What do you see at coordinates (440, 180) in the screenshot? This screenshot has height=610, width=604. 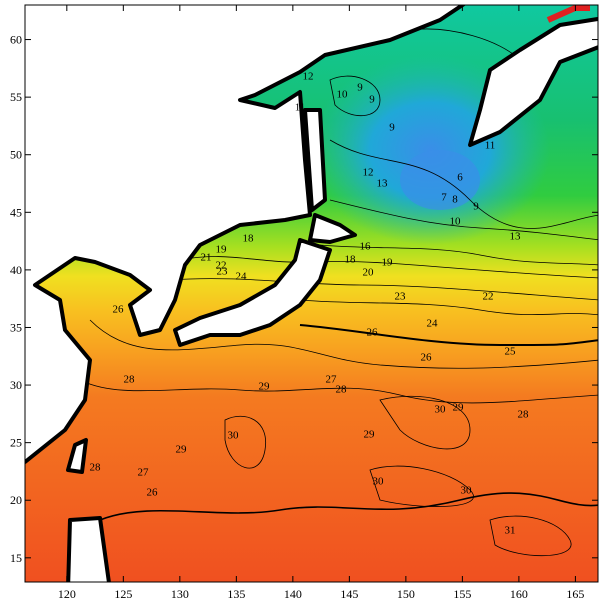 I see `cold-core` at bounding box center [440, 180].